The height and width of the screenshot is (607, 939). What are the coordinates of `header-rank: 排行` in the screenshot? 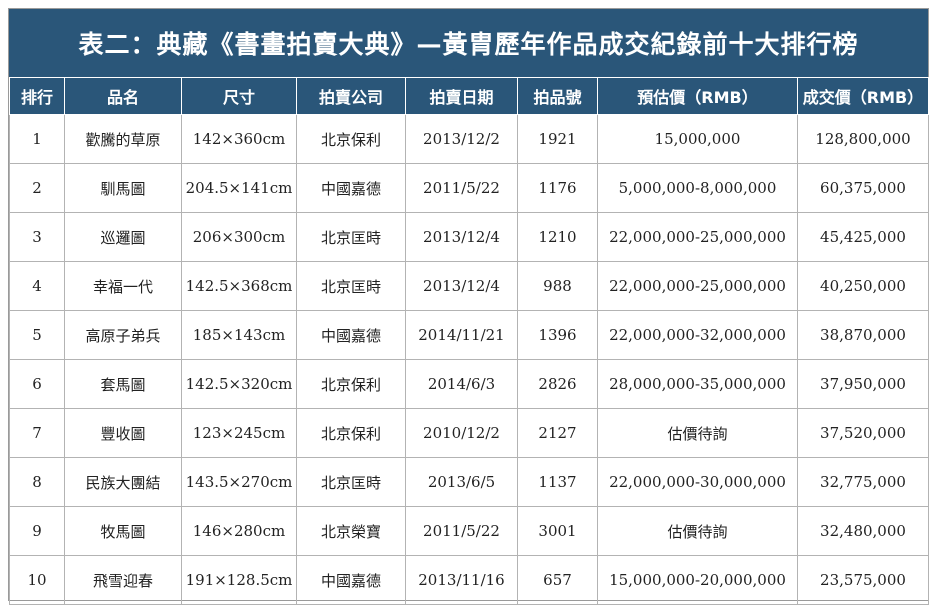 It's located at (37, 96).